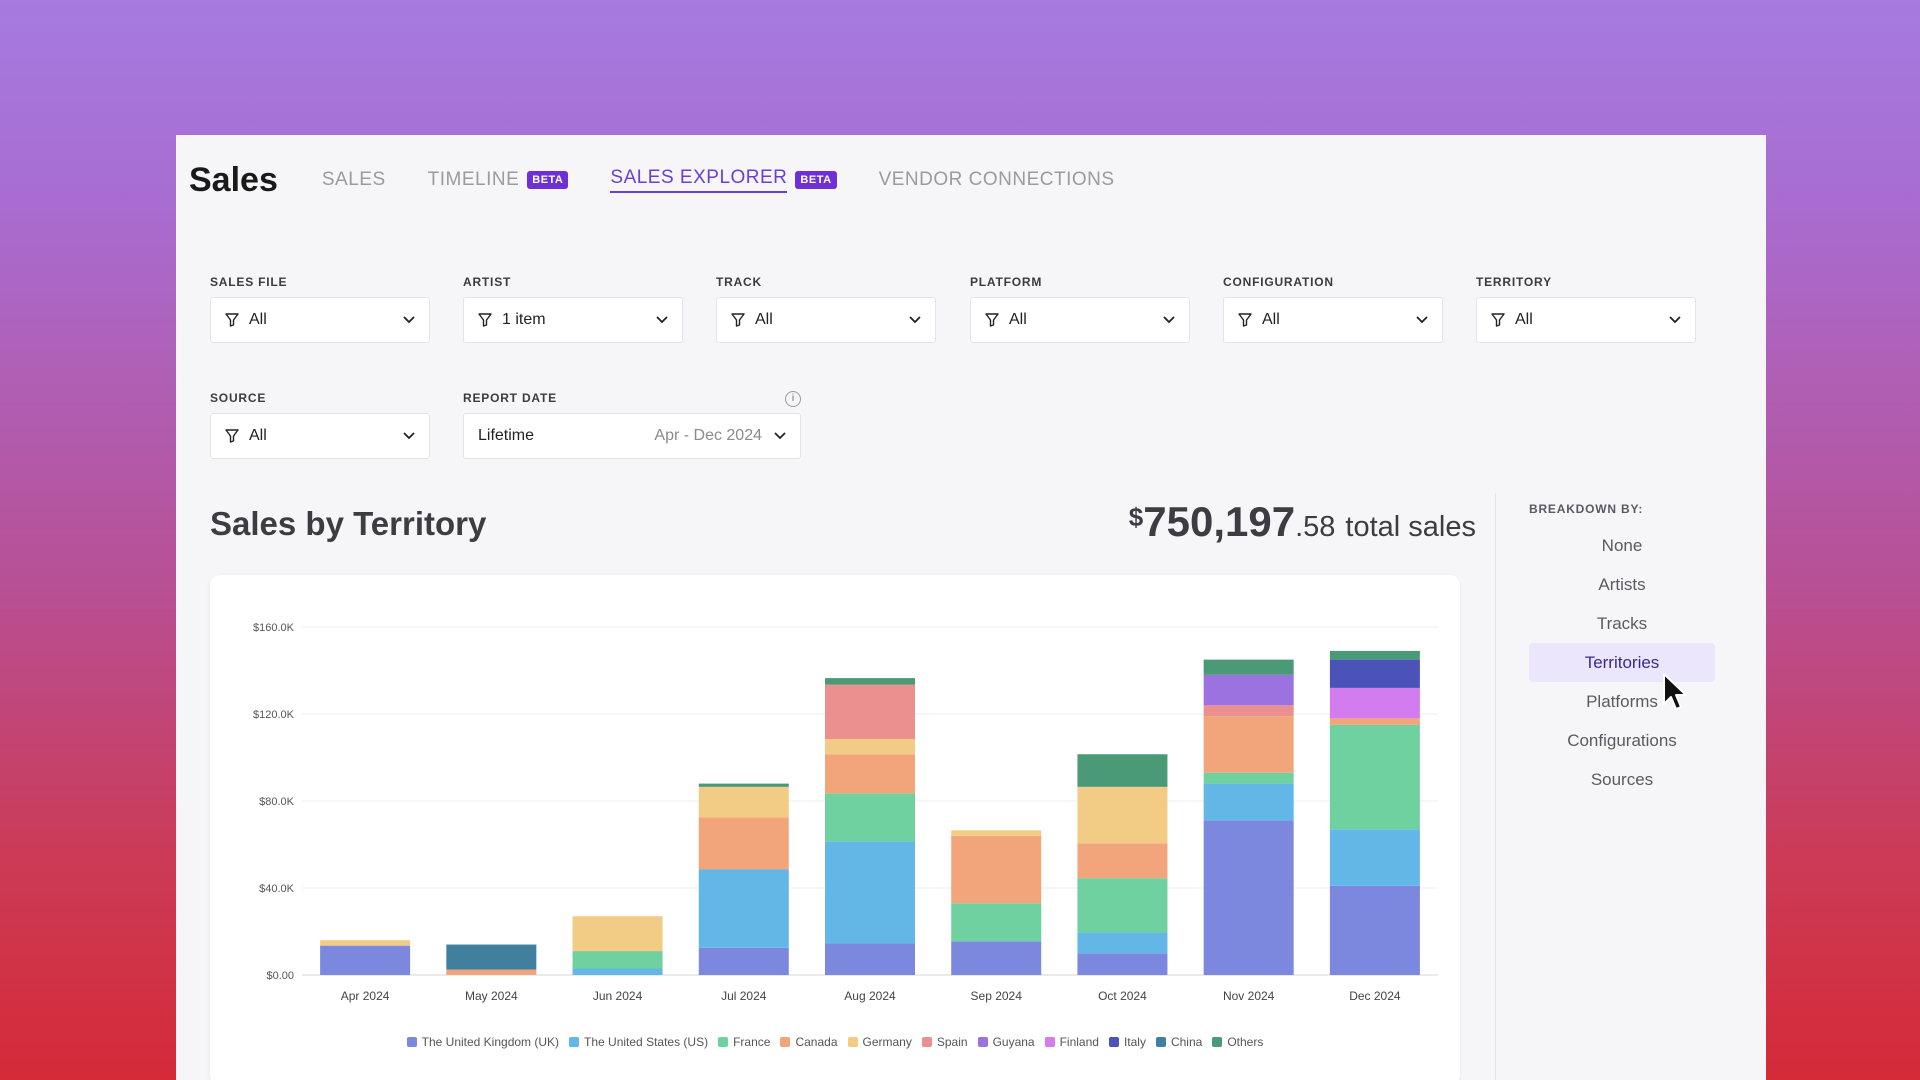 Image resolution: width=1920 pixels, height=1080 pixels. Describe the element at coordinates (510, 398) in the screenshot. I see `filter-label: REPORT DATE` at that location.